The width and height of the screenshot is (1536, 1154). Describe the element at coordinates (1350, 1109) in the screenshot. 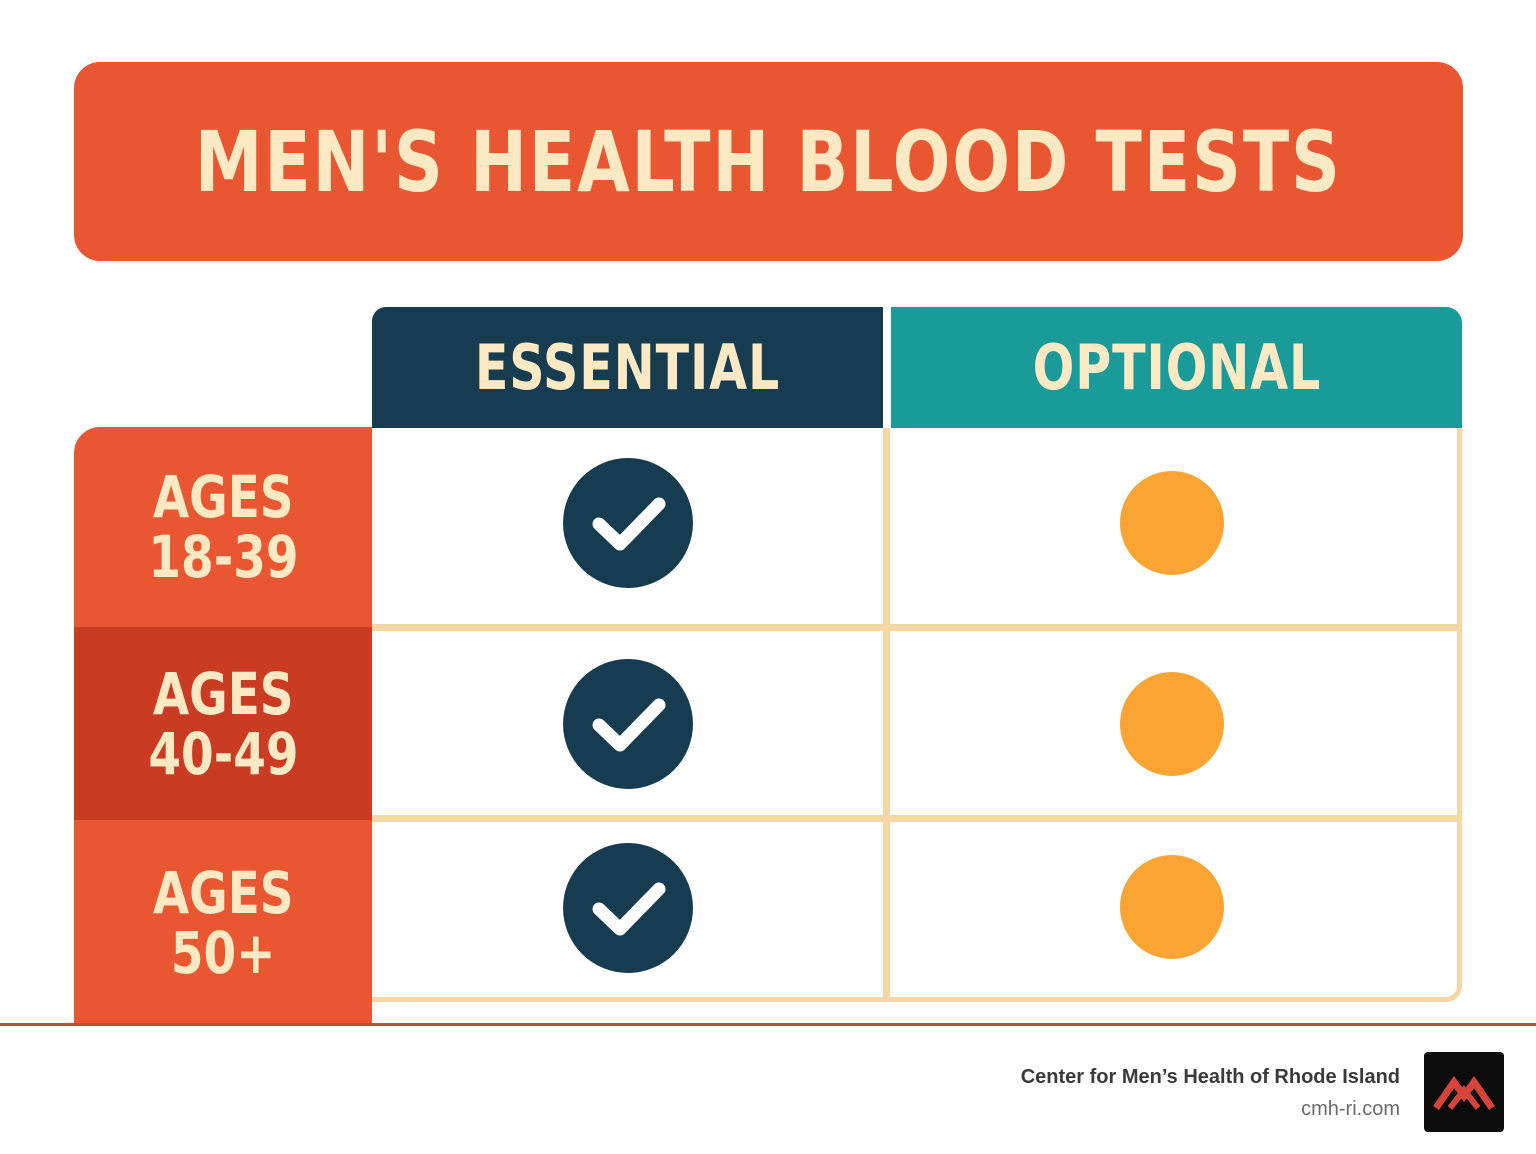

I see `footer-website-link: cmh-ri.com` at that location.